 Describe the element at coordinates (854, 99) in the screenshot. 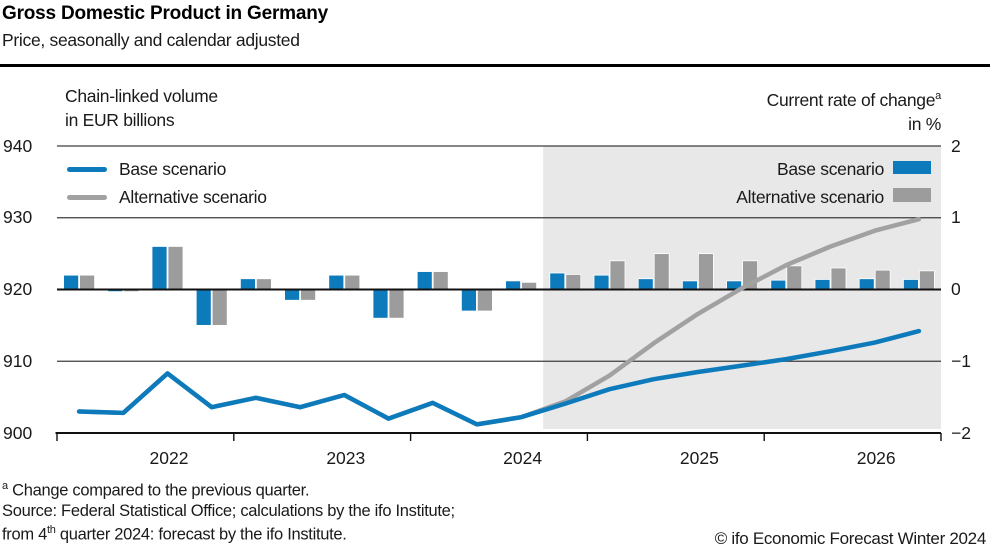

I see `right-axis-header-line1: Current rate of changea` at that location.